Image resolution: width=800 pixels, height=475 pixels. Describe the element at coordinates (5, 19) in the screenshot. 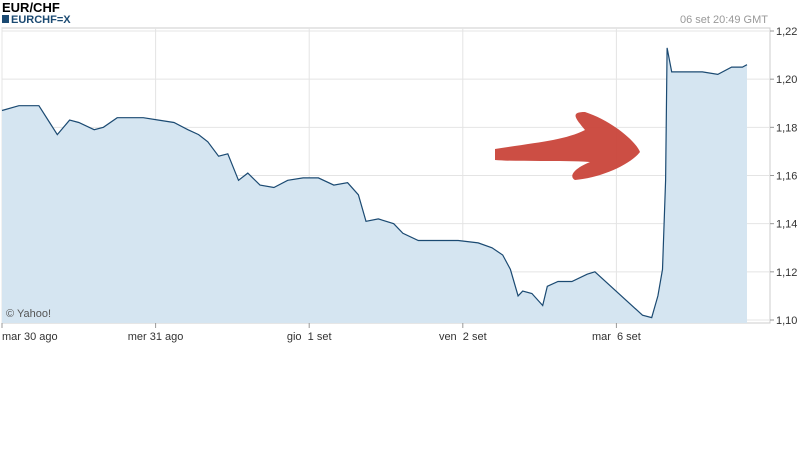

I see `legend-swatch` at that location.